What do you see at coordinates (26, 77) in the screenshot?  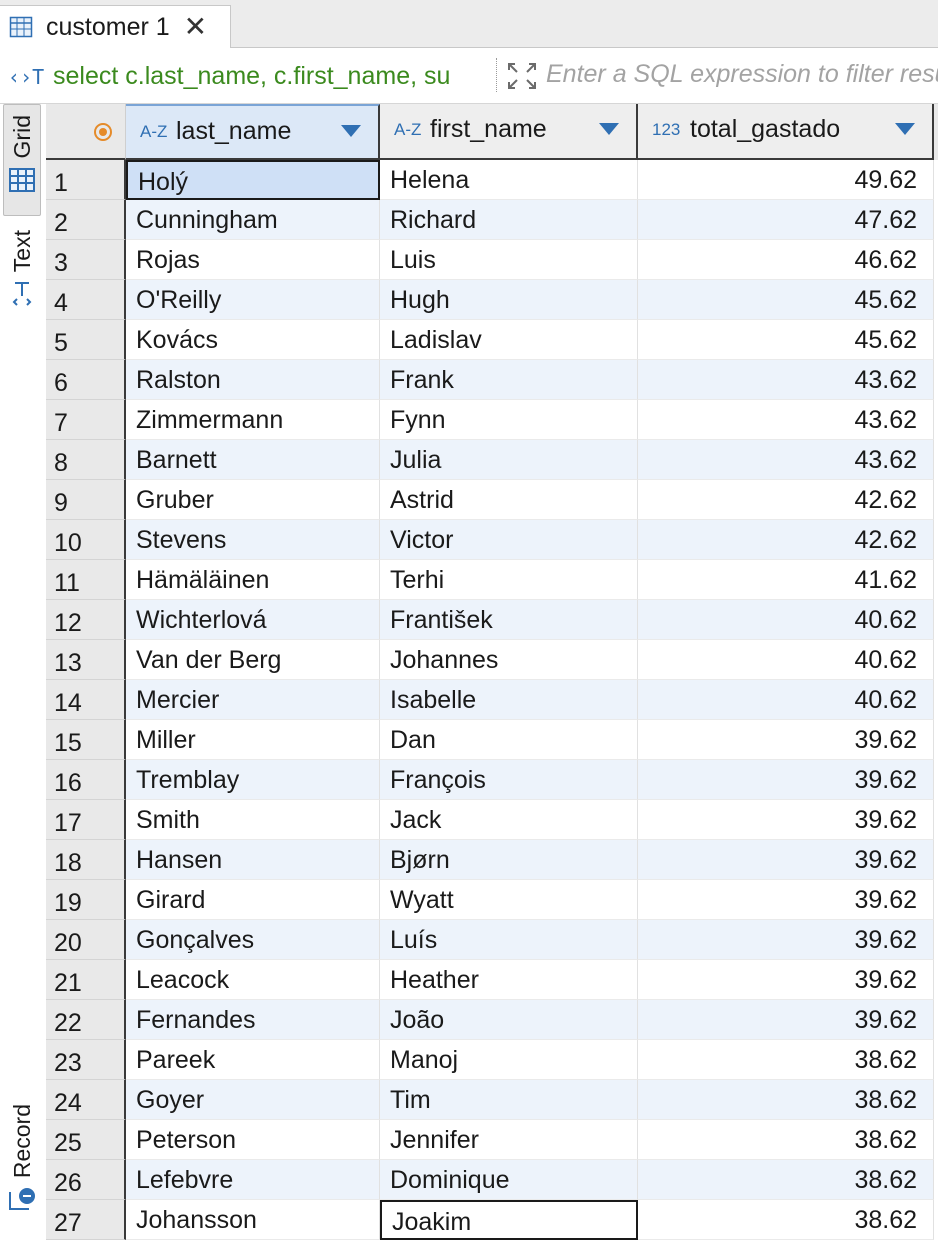 I see `sql-text-icon: ‹›T` at bounding box center [26, 77].